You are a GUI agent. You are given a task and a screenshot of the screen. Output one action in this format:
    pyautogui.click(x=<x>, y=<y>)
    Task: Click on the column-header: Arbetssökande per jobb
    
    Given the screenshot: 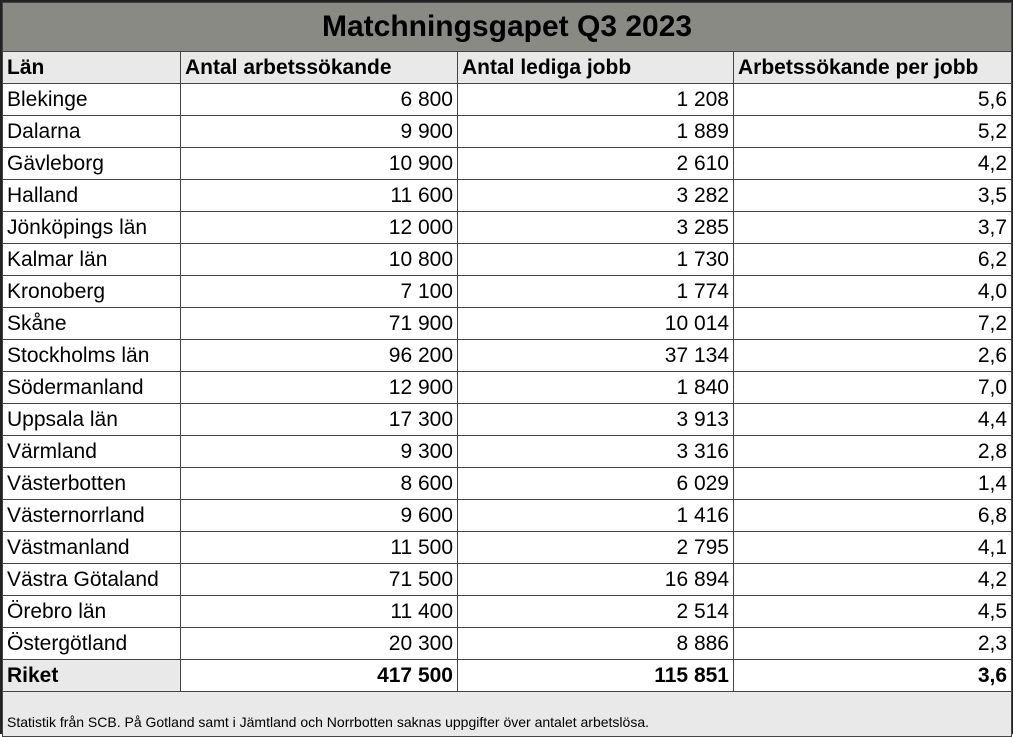 What is the action you would take?
    pyautogui.click(x=872, y=67)
    